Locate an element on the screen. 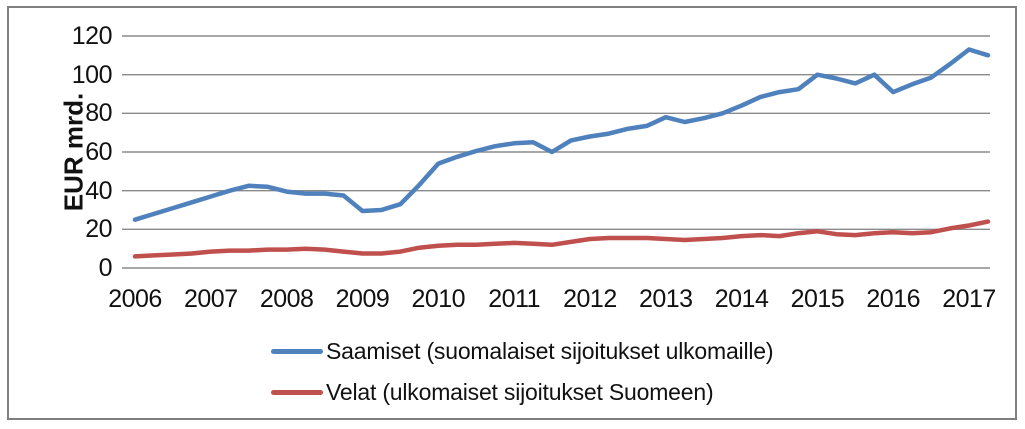  x-tick-label-2015: 2015 is located at coordinates (817, 299).